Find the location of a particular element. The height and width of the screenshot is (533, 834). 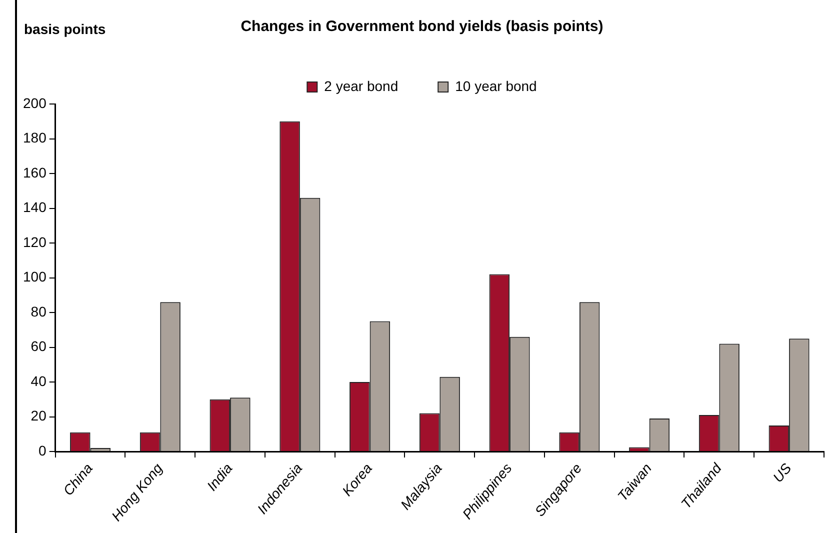

chart-title: Changes in Government bond yields (basis points) is located at coordinates (422, 27).